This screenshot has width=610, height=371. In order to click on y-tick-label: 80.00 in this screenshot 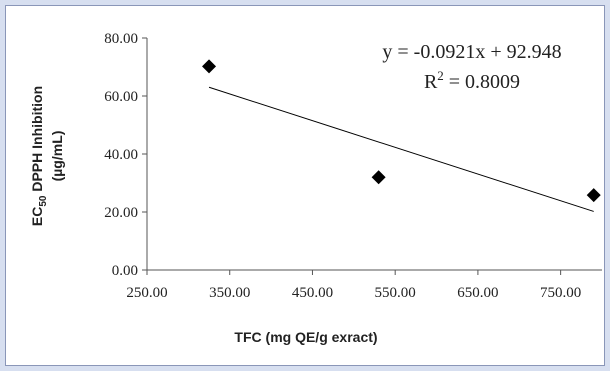, I will do `click(121, 39)`.